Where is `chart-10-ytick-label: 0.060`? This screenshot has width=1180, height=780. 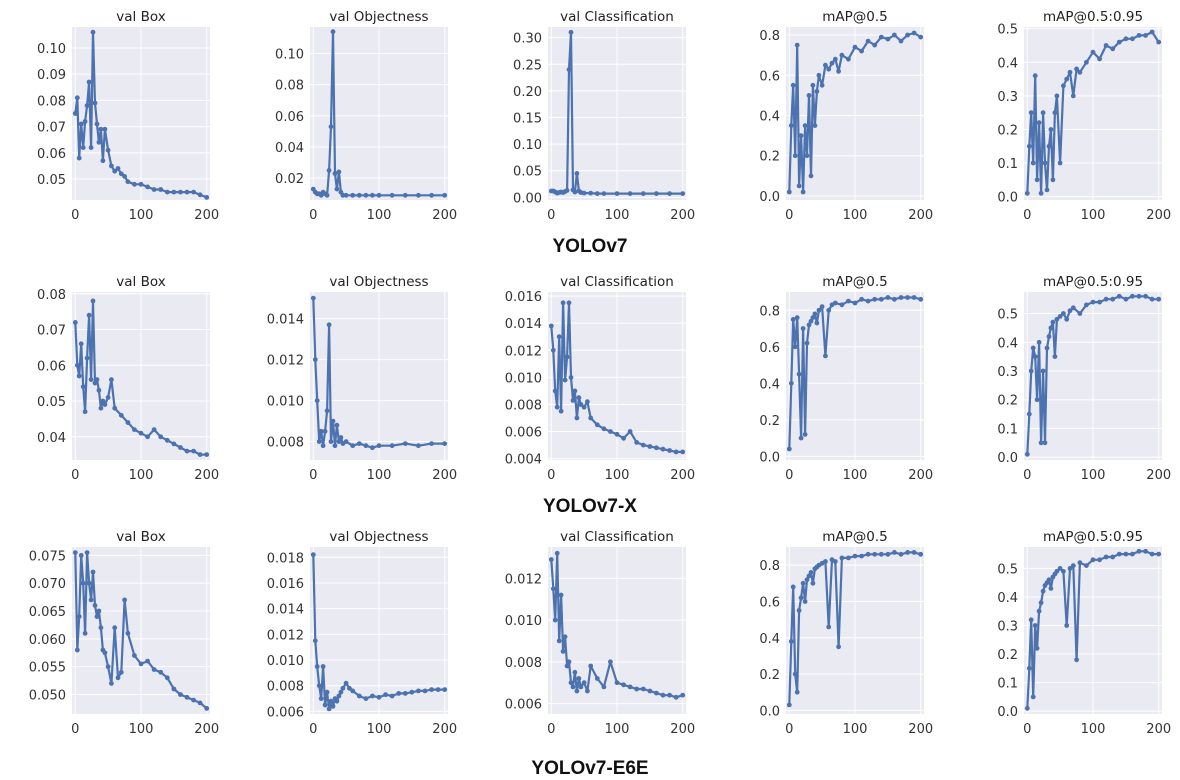 chart-10-ytick-label: 0.060 is located at coordinates (47, 640).